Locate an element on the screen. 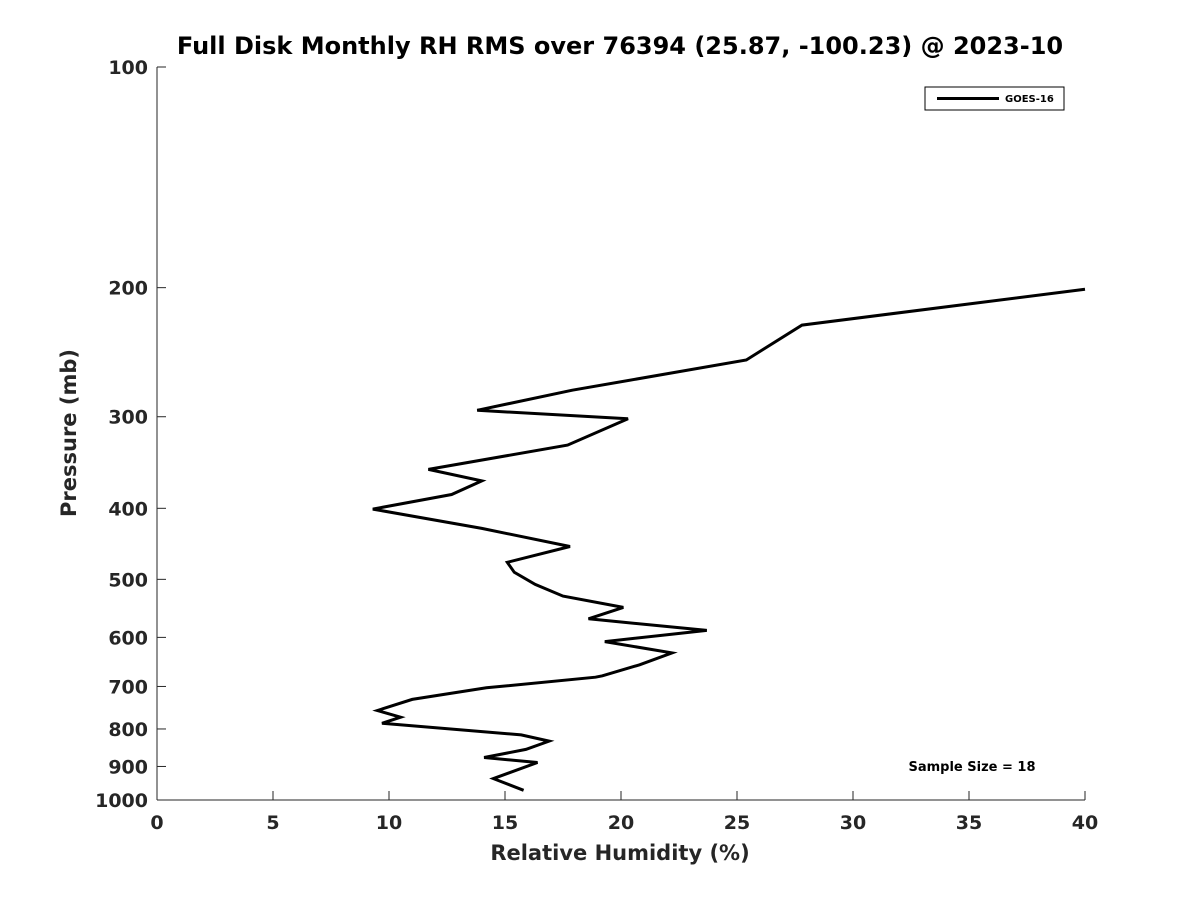 Image resolution: width=1200 pixels, height=900 pixels. x-tick-label: 30 is located at coordinates (853, 823).